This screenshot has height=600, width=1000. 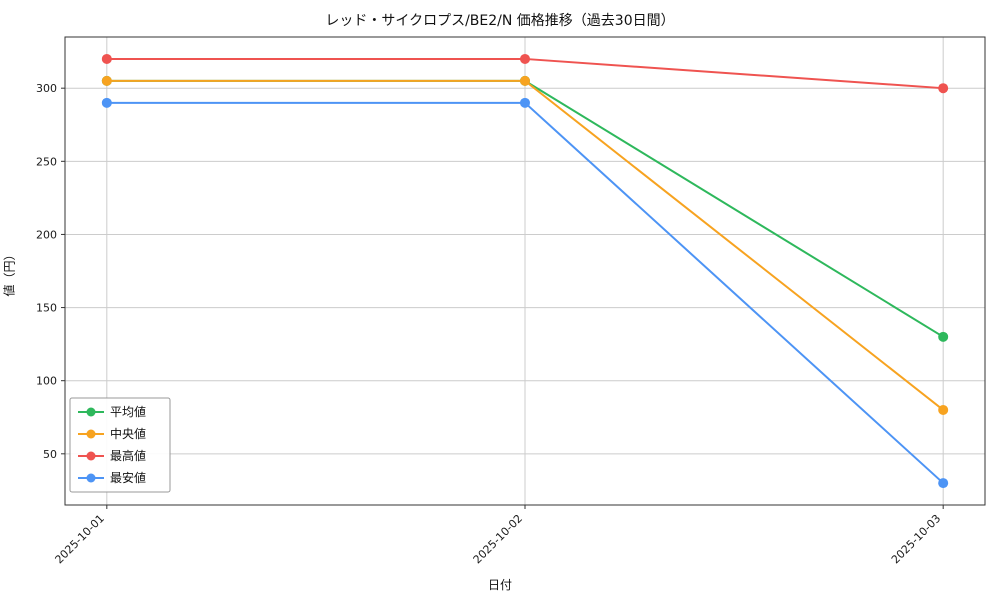 What do you see at coordinates (499, 585) in the screenshot?
I see `x-axis-label: 日付` at bounding box center [499, 585].